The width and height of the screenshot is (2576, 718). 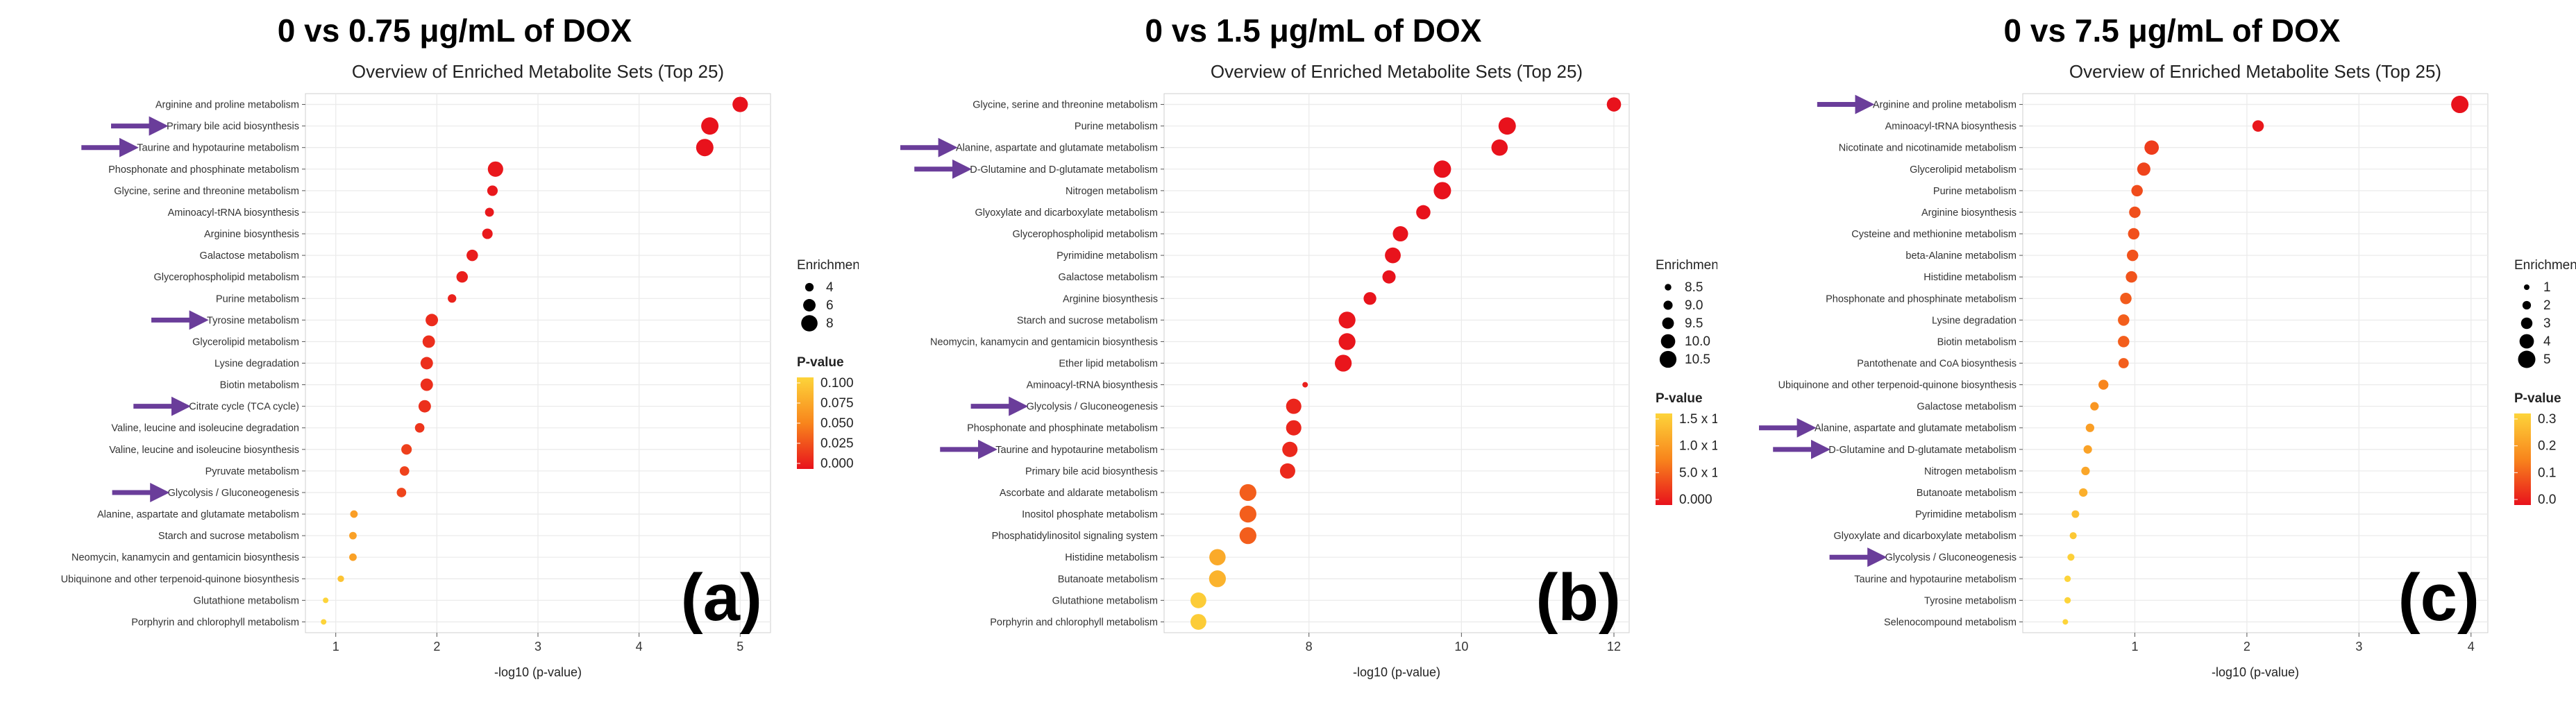 I want to click on legend-color-label: 0.075, so click(x=837, y=403).